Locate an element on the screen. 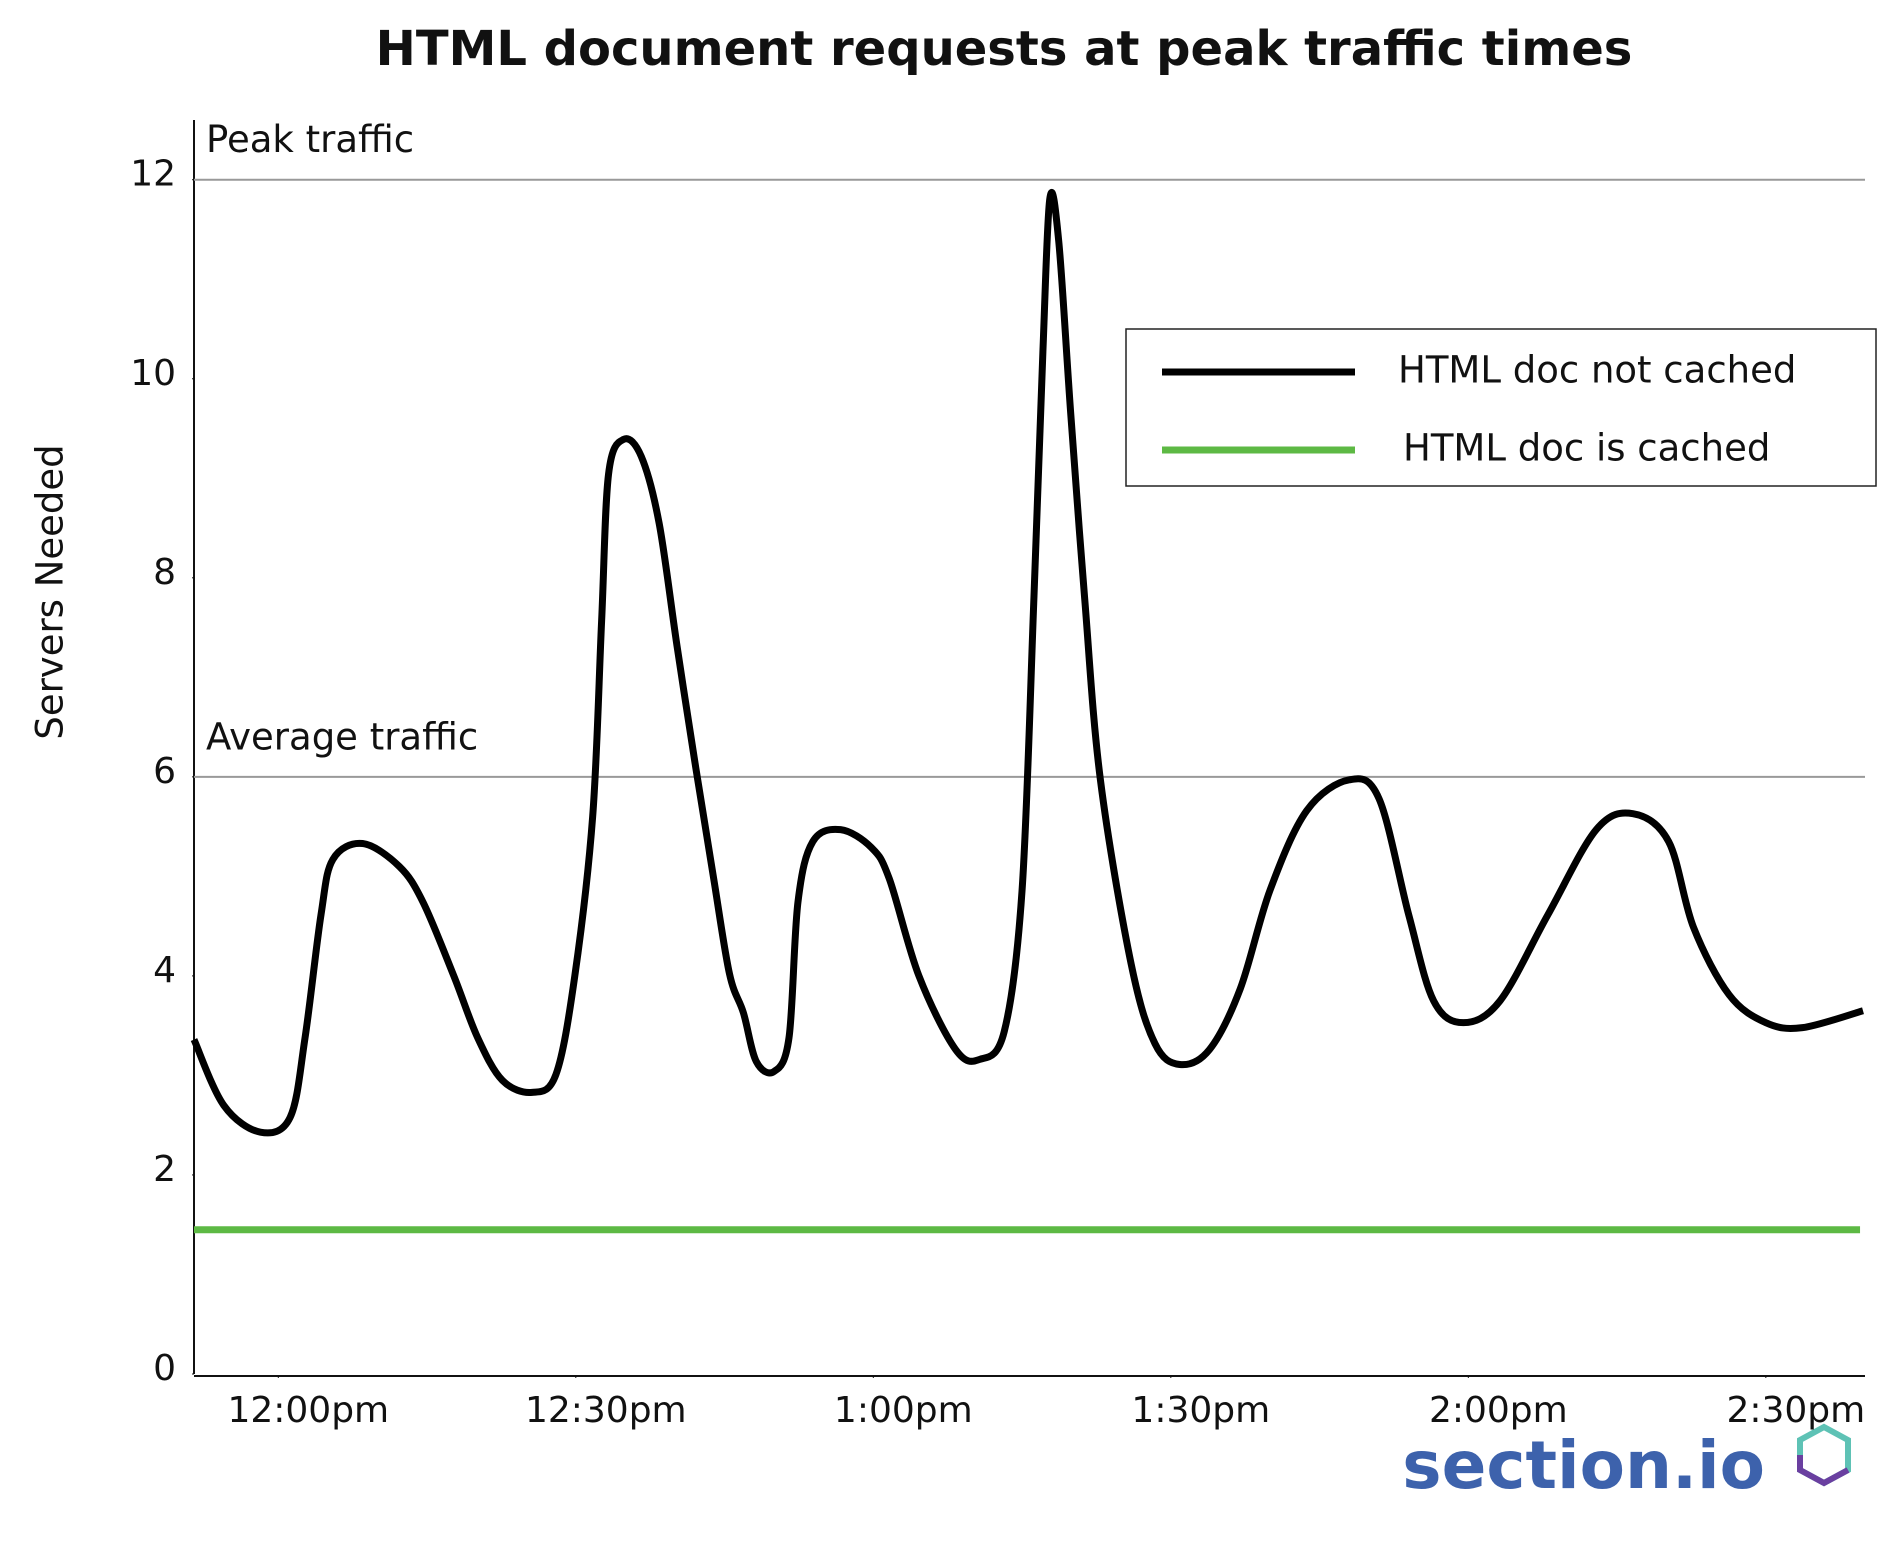 This screenshot has width=1888, height=1554. x-tick-label: 2:00pm is located at coordinates (1498, 1410).